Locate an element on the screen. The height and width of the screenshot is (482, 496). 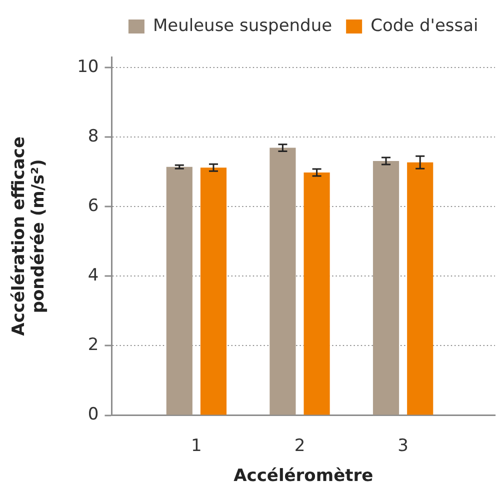
y-tick-label: 2 is located at coordinates (93, 345).